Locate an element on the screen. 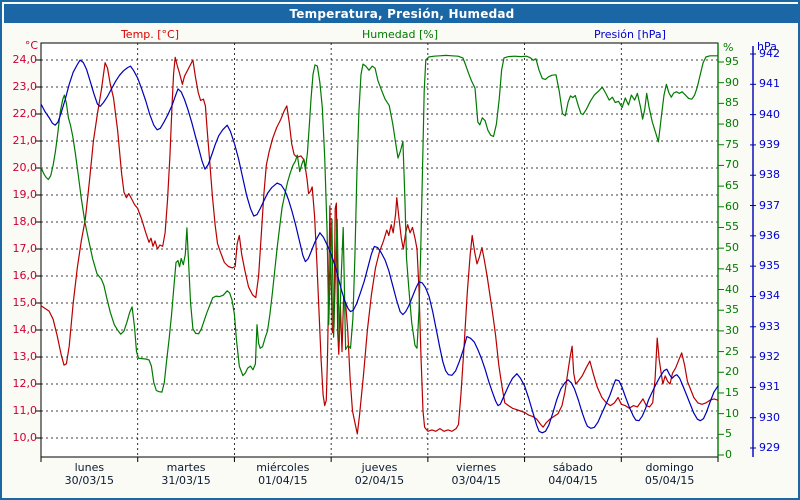  day-date: 31/03/15 is located at coordinates (186, 480).